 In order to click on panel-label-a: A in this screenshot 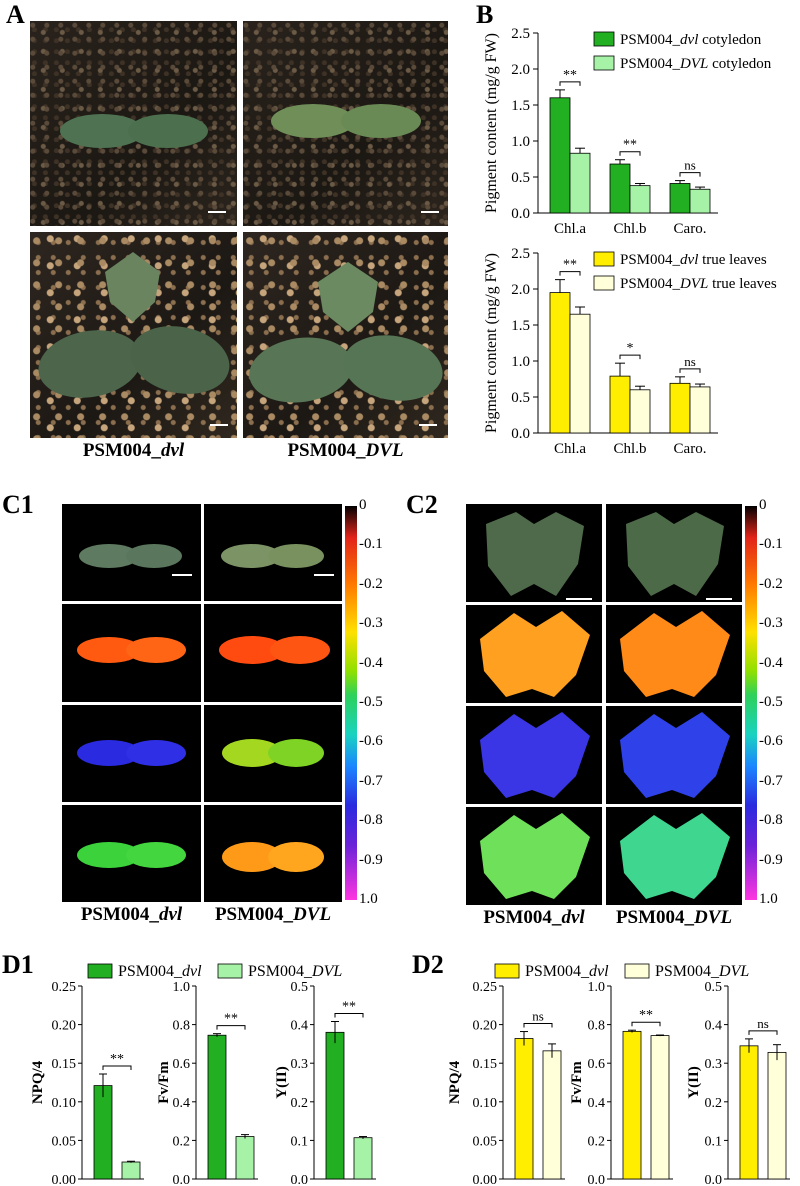, I will do `click(15, 14)`.